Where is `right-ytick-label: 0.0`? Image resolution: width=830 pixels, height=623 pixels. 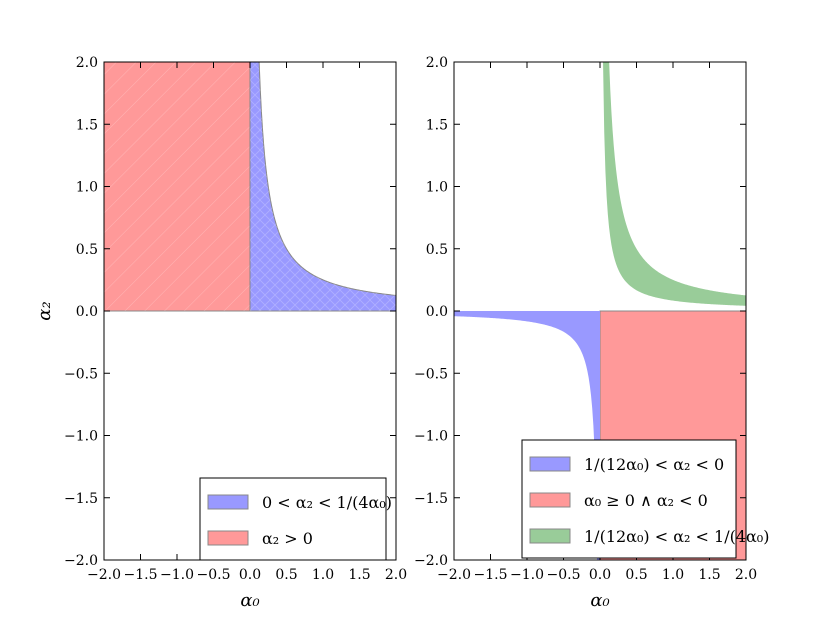 right-ytick-label: 0.0 is located at coordinates (437, 312).